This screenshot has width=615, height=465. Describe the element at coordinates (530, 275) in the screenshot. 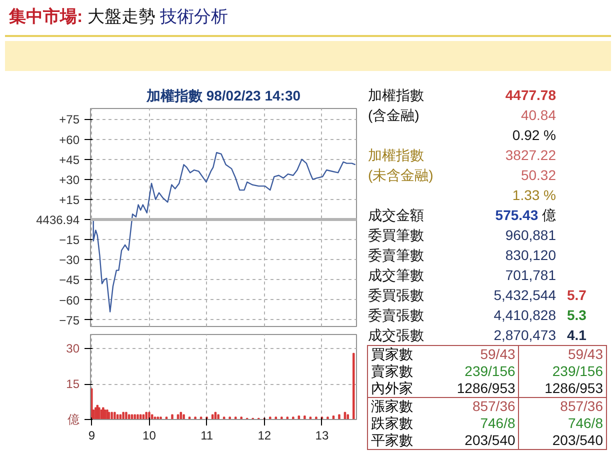

I see `text: 701,781` at that location.